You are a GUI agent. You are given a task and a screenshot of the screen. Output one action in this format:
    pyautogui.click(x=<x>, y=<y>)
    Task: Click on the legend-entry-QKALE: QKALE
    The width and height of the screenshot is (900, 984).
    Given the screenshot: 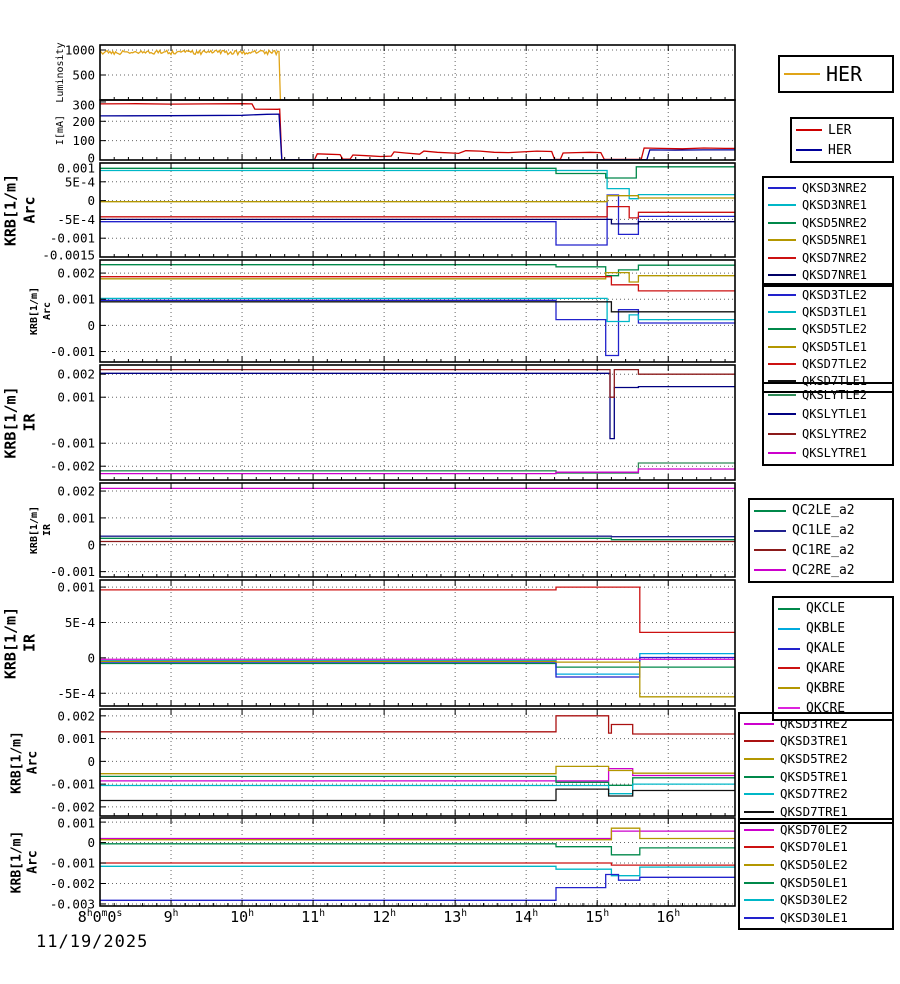 What is the action you would take?
    pyautogui.click(x=833, y=648)
    